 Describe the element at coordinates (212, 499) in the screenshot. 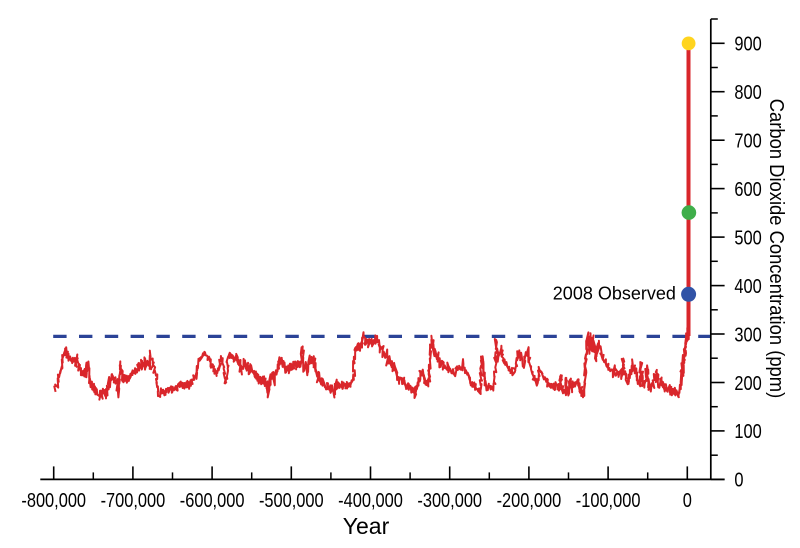

I see `svg-text: -600,000` at that location.